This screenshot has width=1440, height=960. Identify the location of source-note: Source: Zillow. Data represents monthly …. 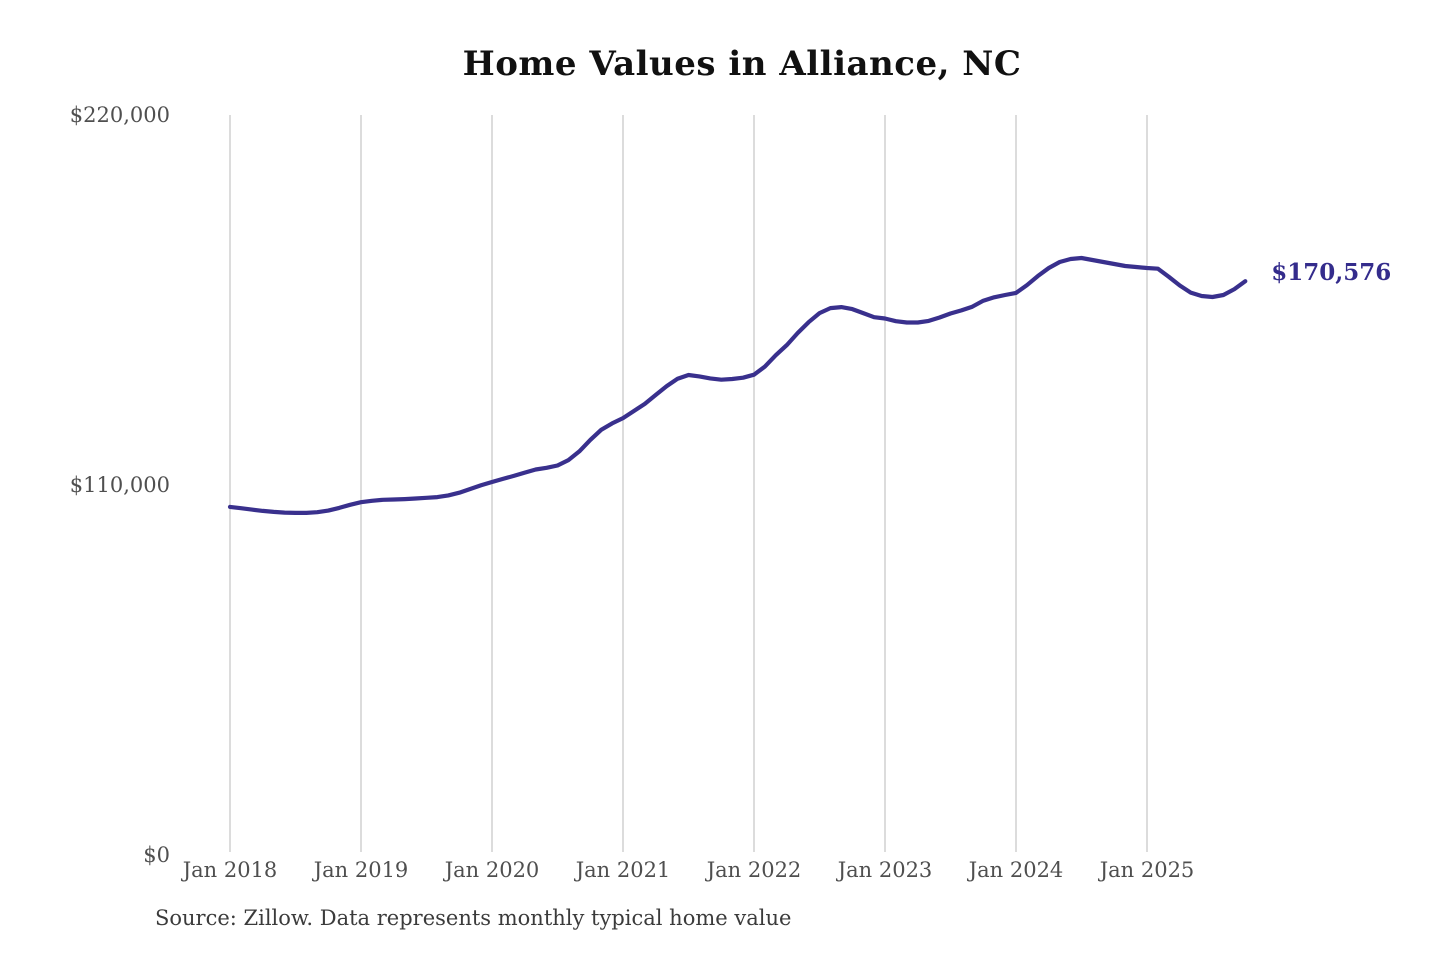
(473, 918).